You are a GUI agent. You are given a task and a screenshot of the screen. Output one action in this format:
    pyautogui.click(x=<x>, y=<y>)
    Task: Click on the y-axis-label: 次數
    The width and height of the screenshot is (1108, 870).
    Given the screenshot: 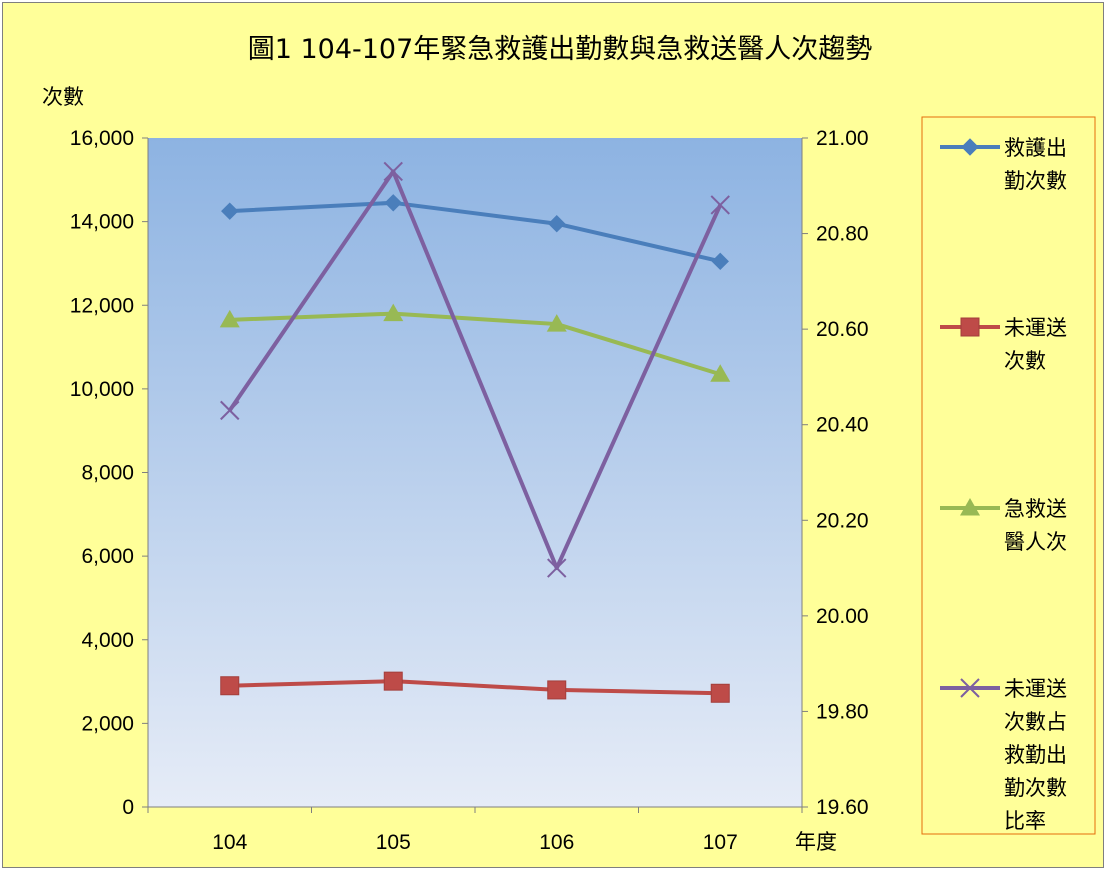 What is the action you would take?
    pyautogui.click(x=63, y=97)
    